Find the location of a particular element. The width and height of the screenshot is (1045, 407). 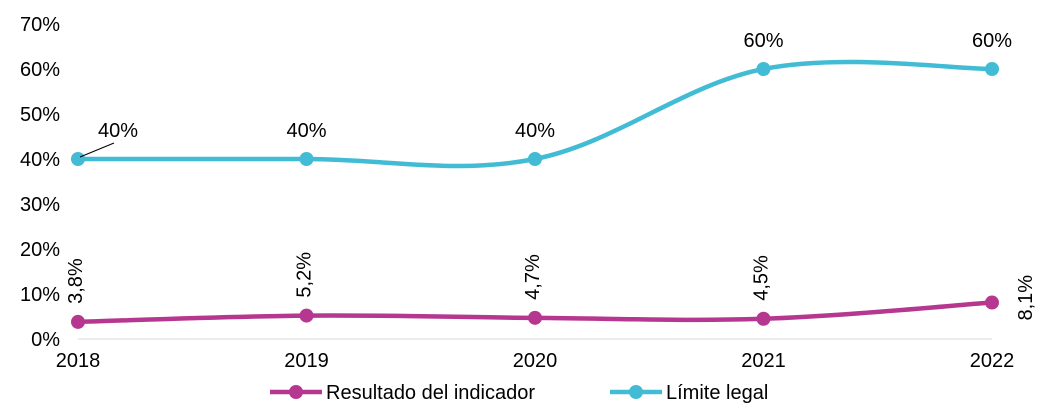

y-tick-label: 20% is located at coordinates (40, 250).